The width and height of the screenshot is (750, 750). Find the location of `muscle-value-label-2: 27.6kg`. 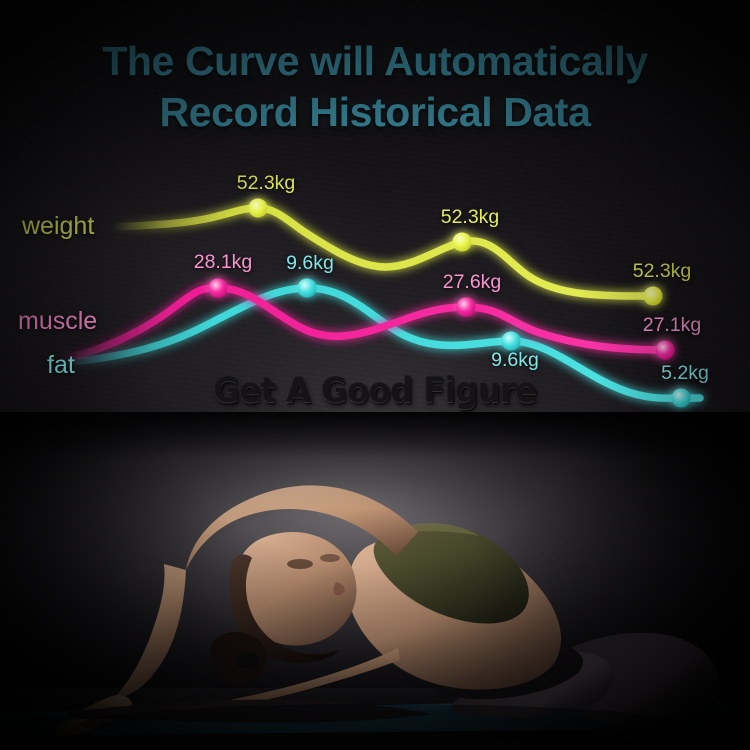

muscle-value-label-2: 27.6kg is located at coordinates (472, 282).